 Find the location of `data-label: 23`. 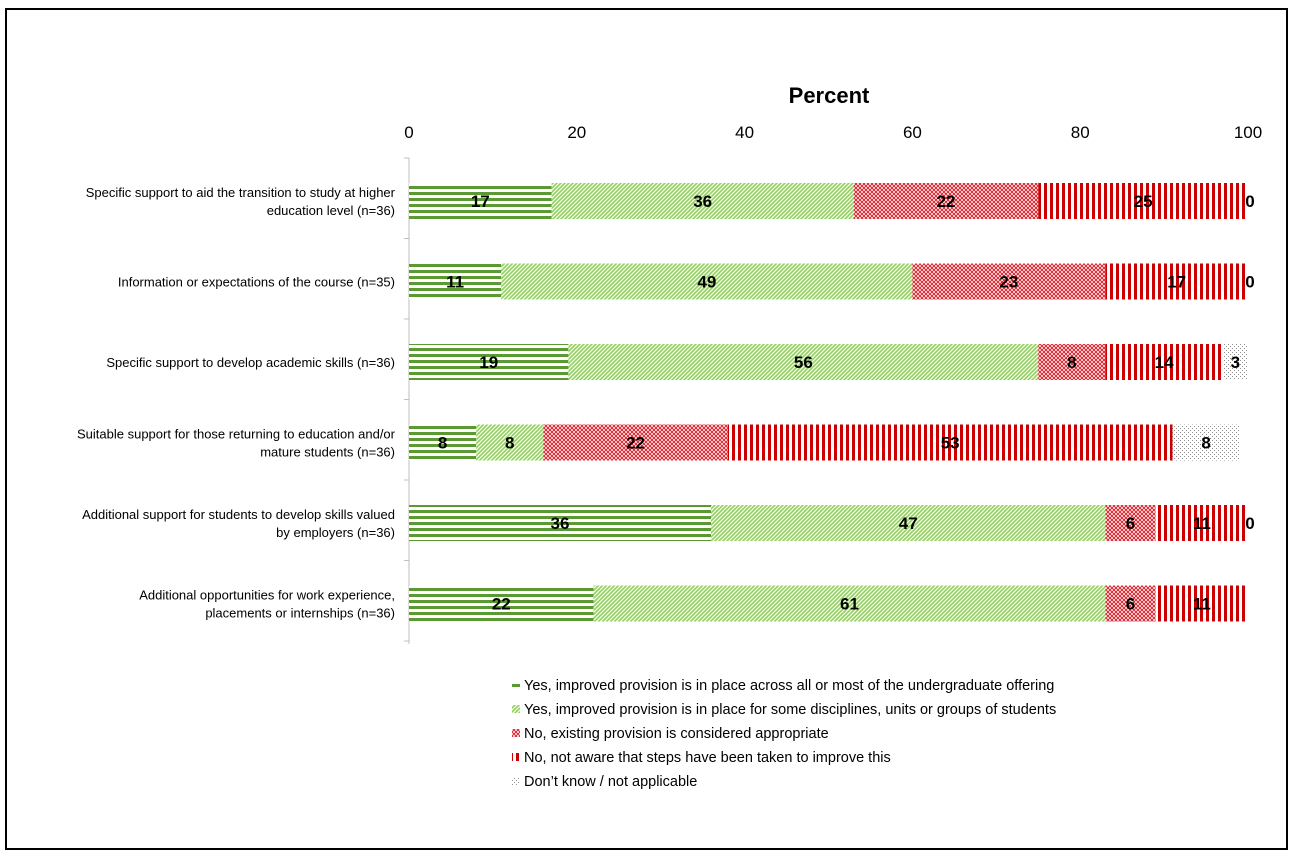

data-label: 23 is located at coordinates (1008, 282).